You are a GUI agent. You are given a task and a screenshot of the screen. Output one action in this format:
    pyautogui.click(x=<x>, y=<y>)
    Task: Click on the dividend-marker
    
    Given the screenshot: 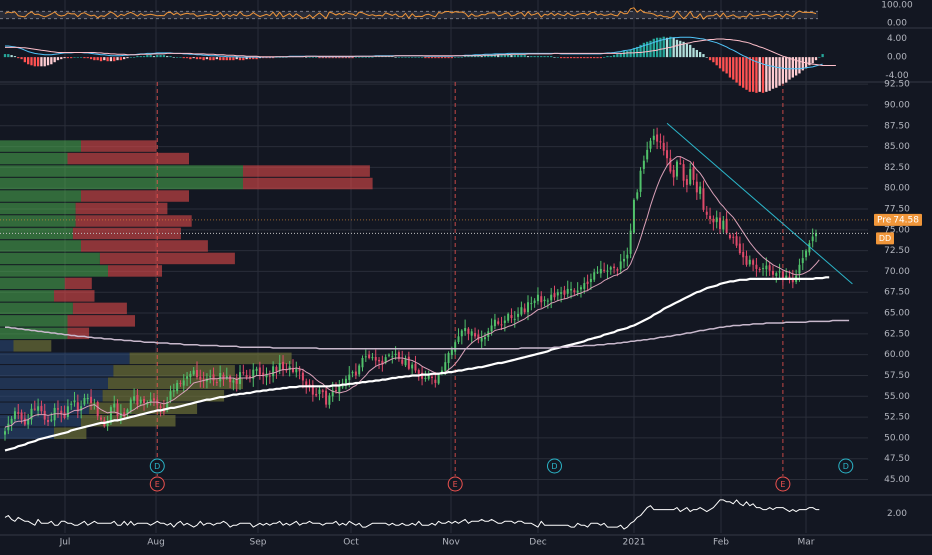 What is the action you would take?
    pyautogui.click(x=157, y=466)
    